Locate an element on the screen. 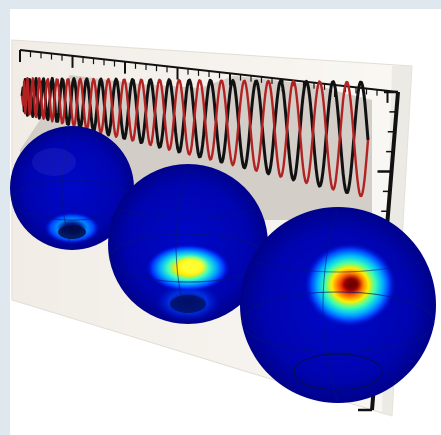  sphere-large-equator is located at coordinates (338, 322).